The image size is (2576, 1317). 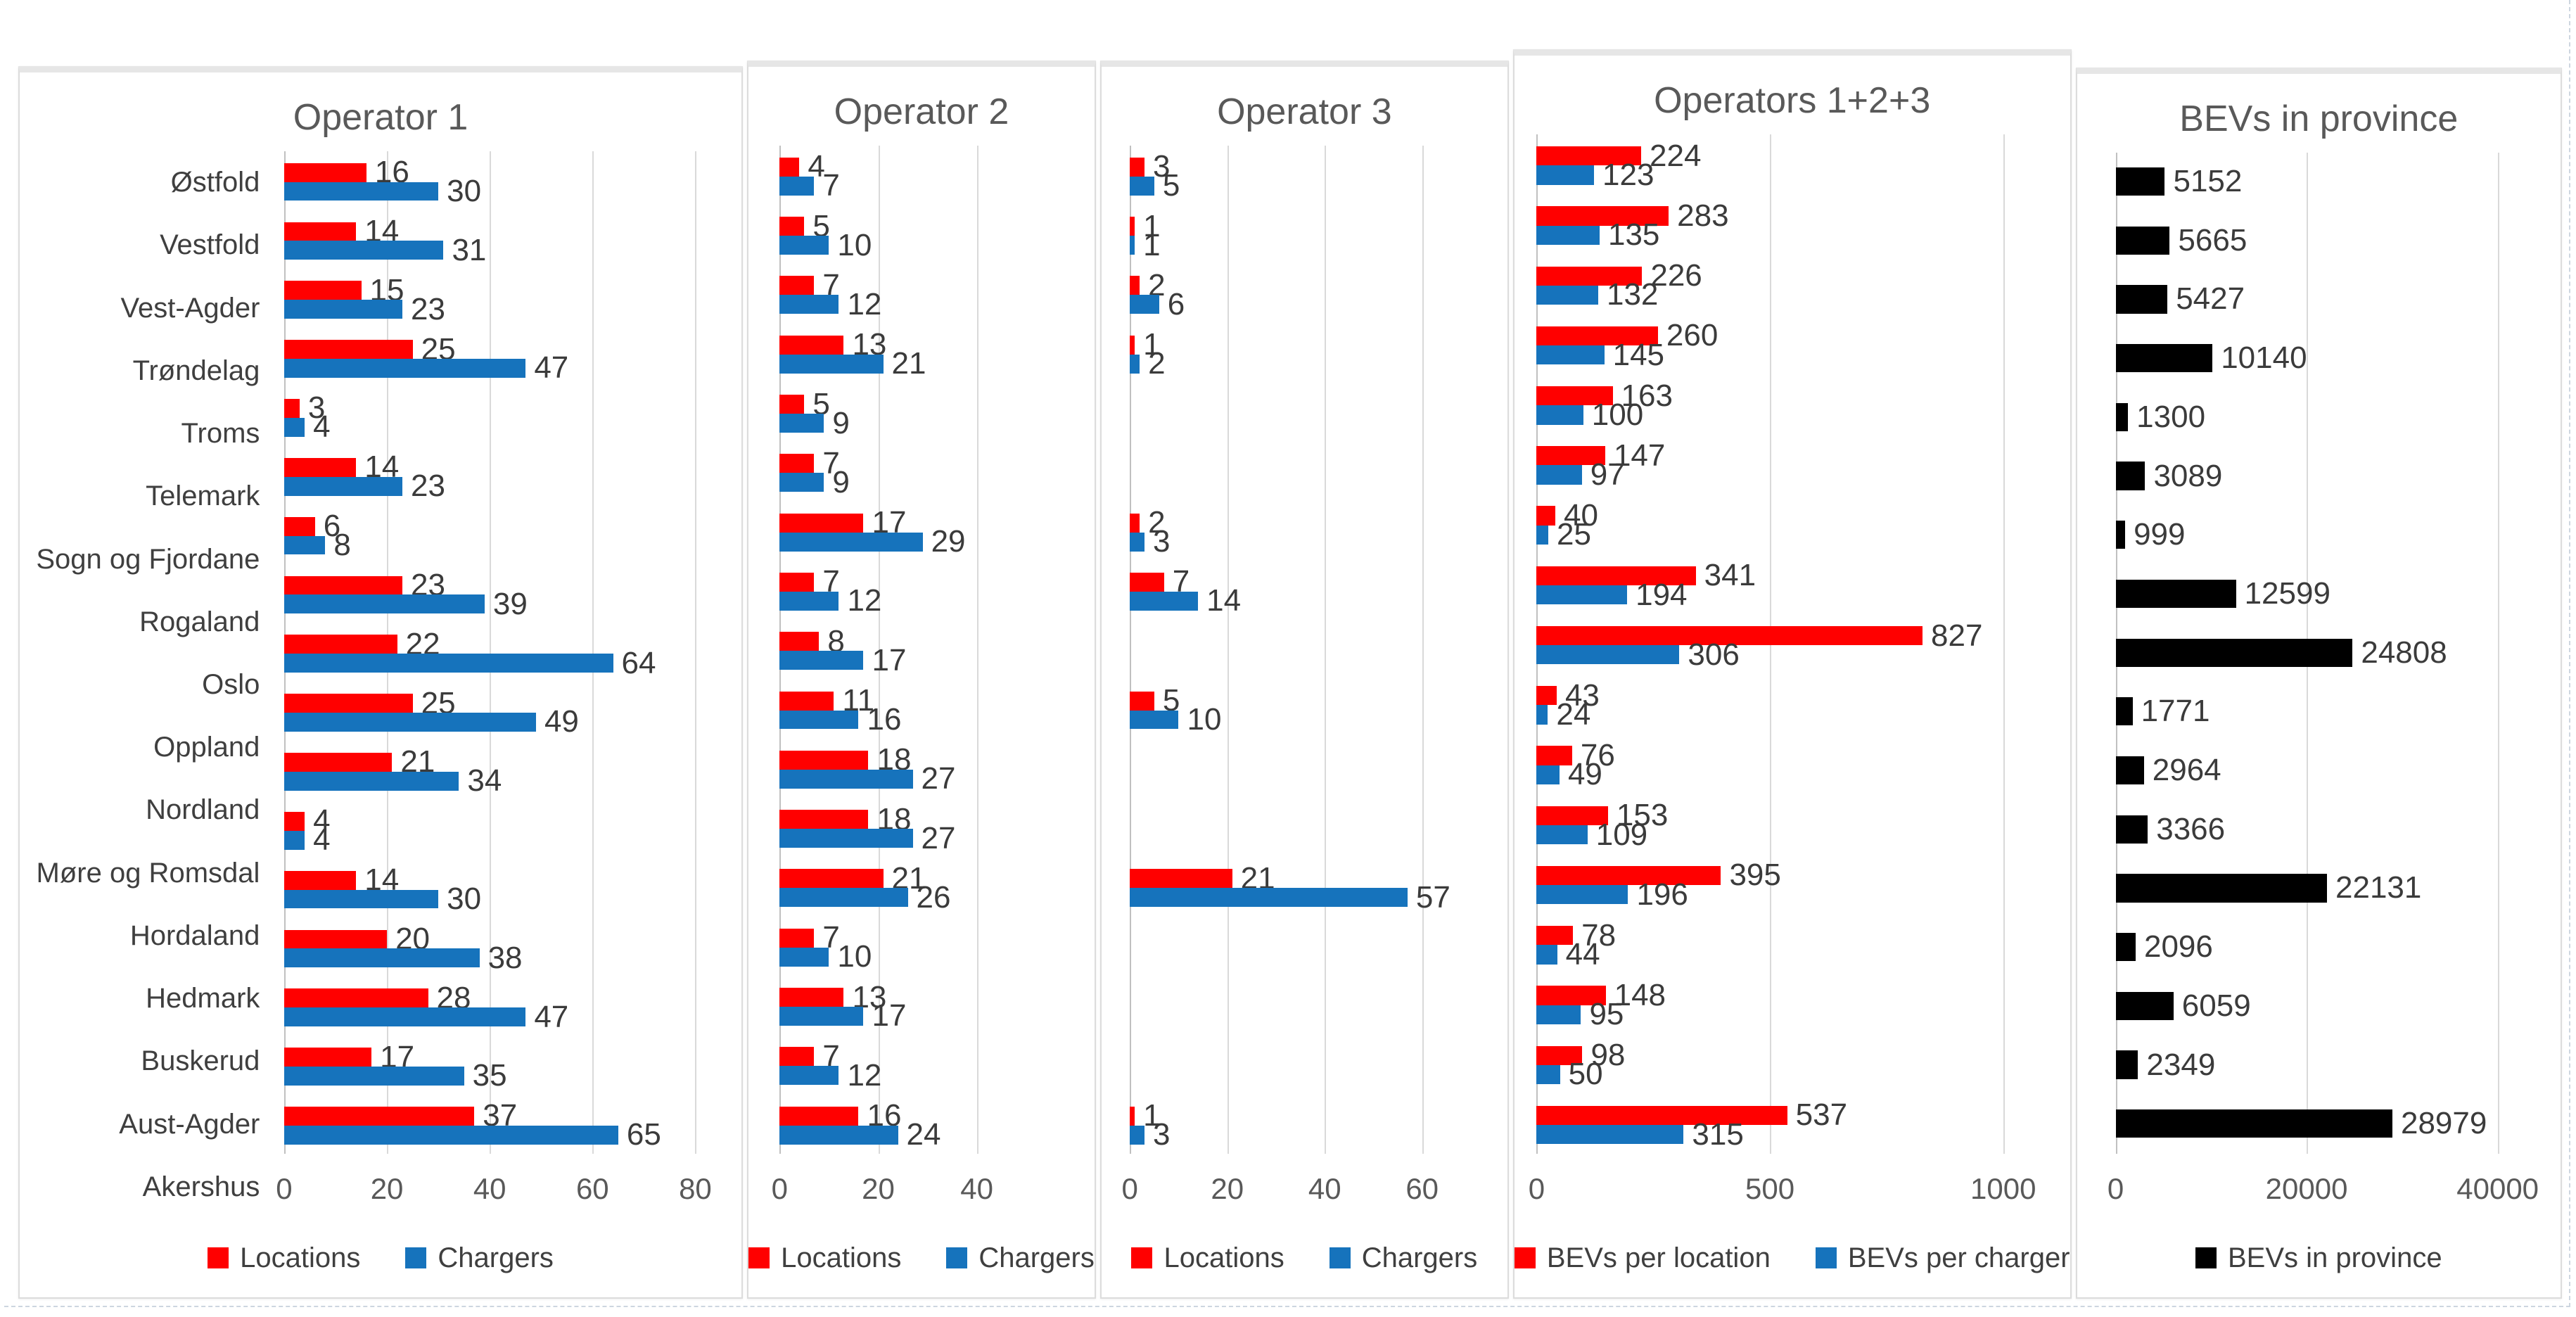 What do you see at coordinates (1714, 654) in the screenshot?
I see `value-label: 306` at bounding box center [1714, 654].